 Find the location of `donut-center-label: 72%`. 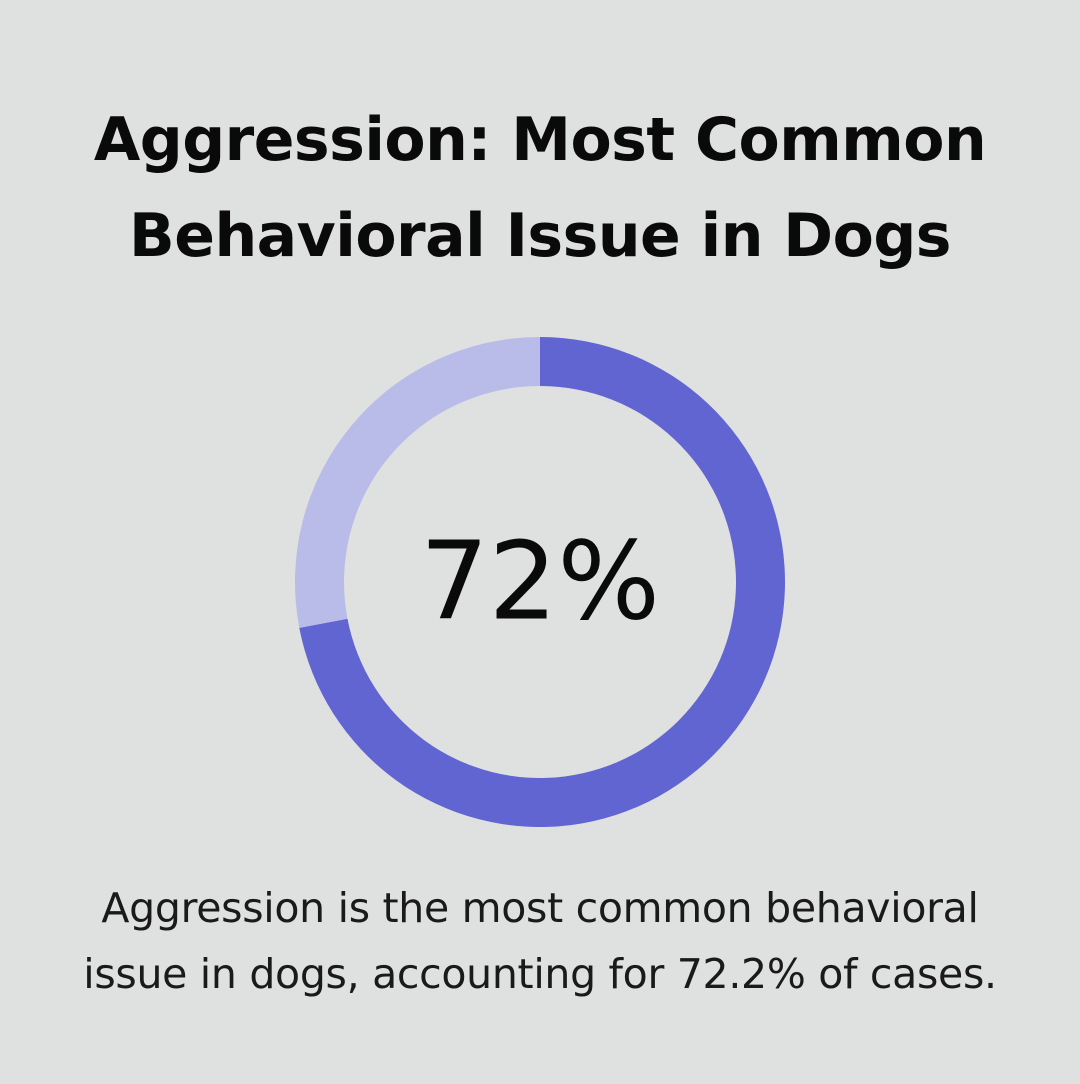

donut-center-label: 72% is located at coordinates (540, 582).